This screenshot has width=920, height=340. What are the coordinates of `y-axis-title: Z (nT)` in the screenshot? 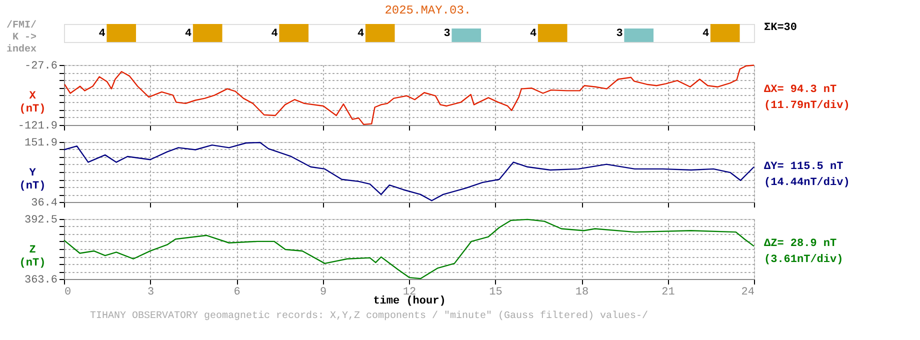 It's located at (32, 257).